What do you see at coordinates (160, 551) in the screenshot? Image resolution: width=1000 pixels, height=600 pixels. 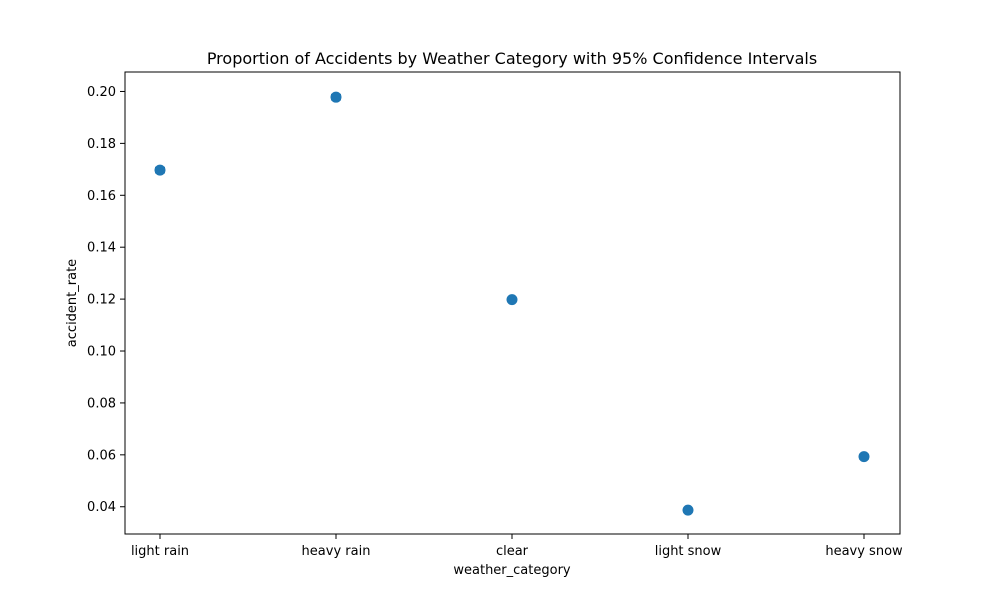 I see `x-tick-label: light rain` at bounding box center [160, 551].